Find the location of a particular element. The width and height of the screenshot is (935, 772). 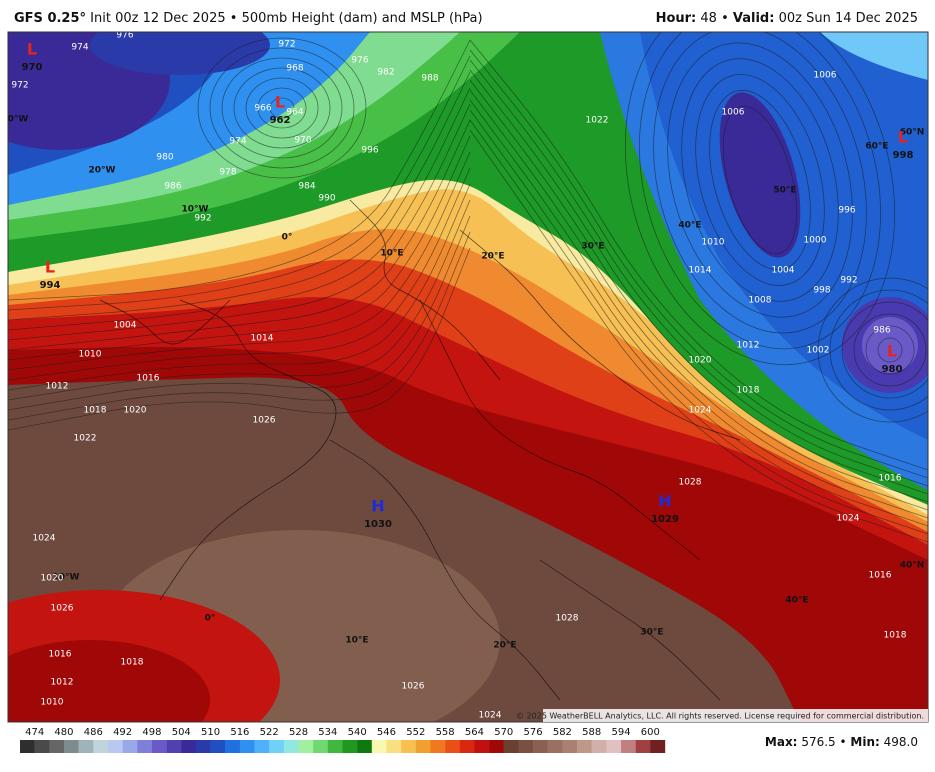

colorbar-label: 540 is located at coordinates (357, 732).